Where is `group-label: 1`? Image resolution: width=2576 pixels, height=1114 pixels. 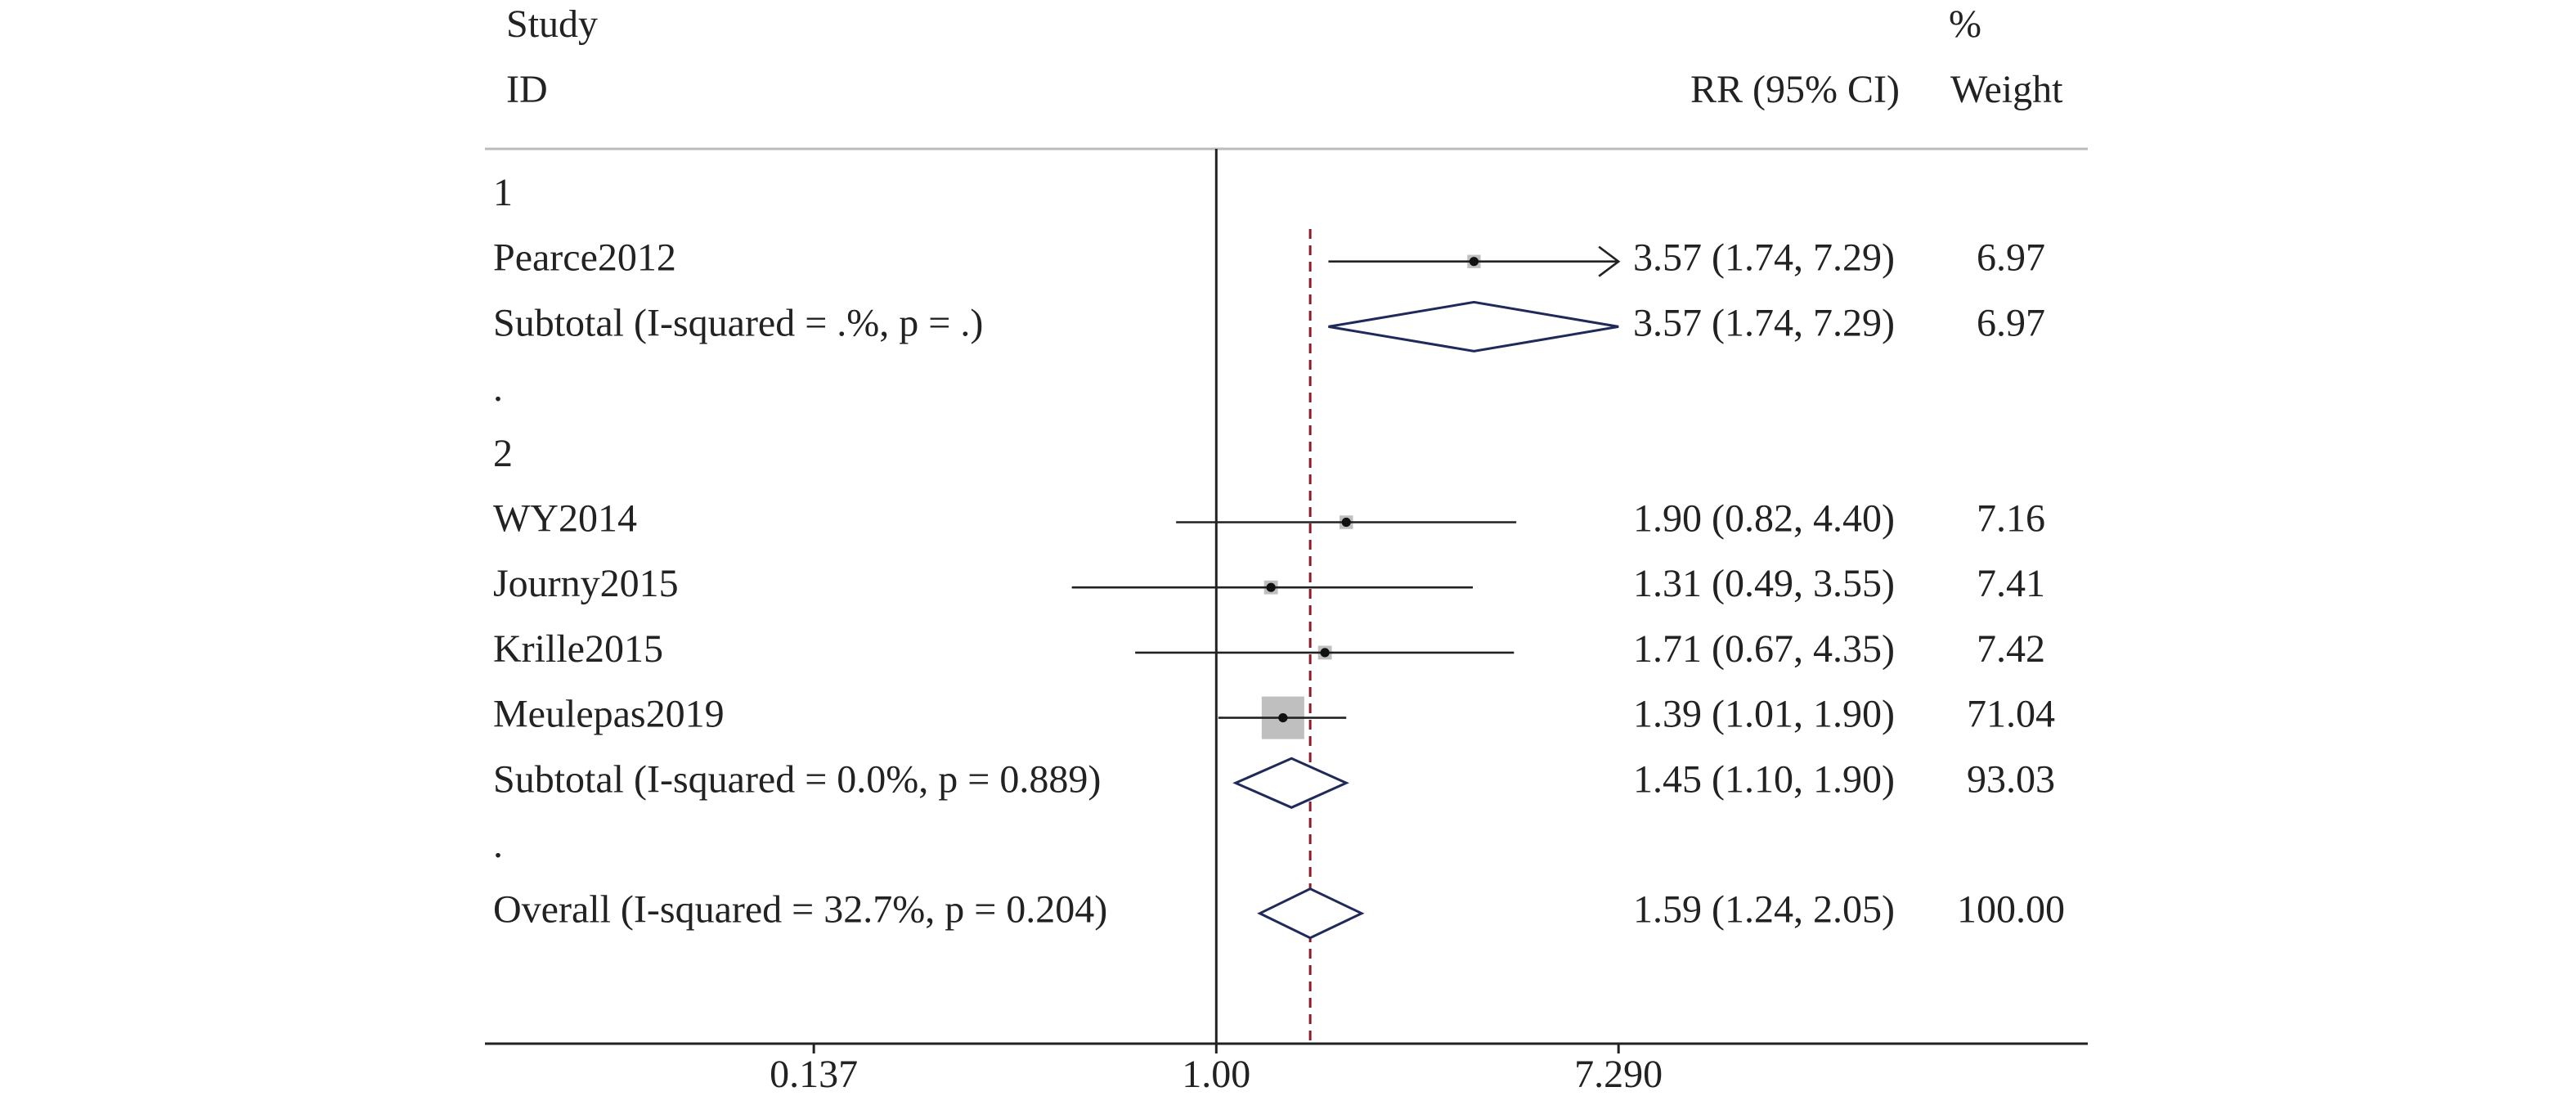
group-label: 1 is located at coordinates (503, 193).